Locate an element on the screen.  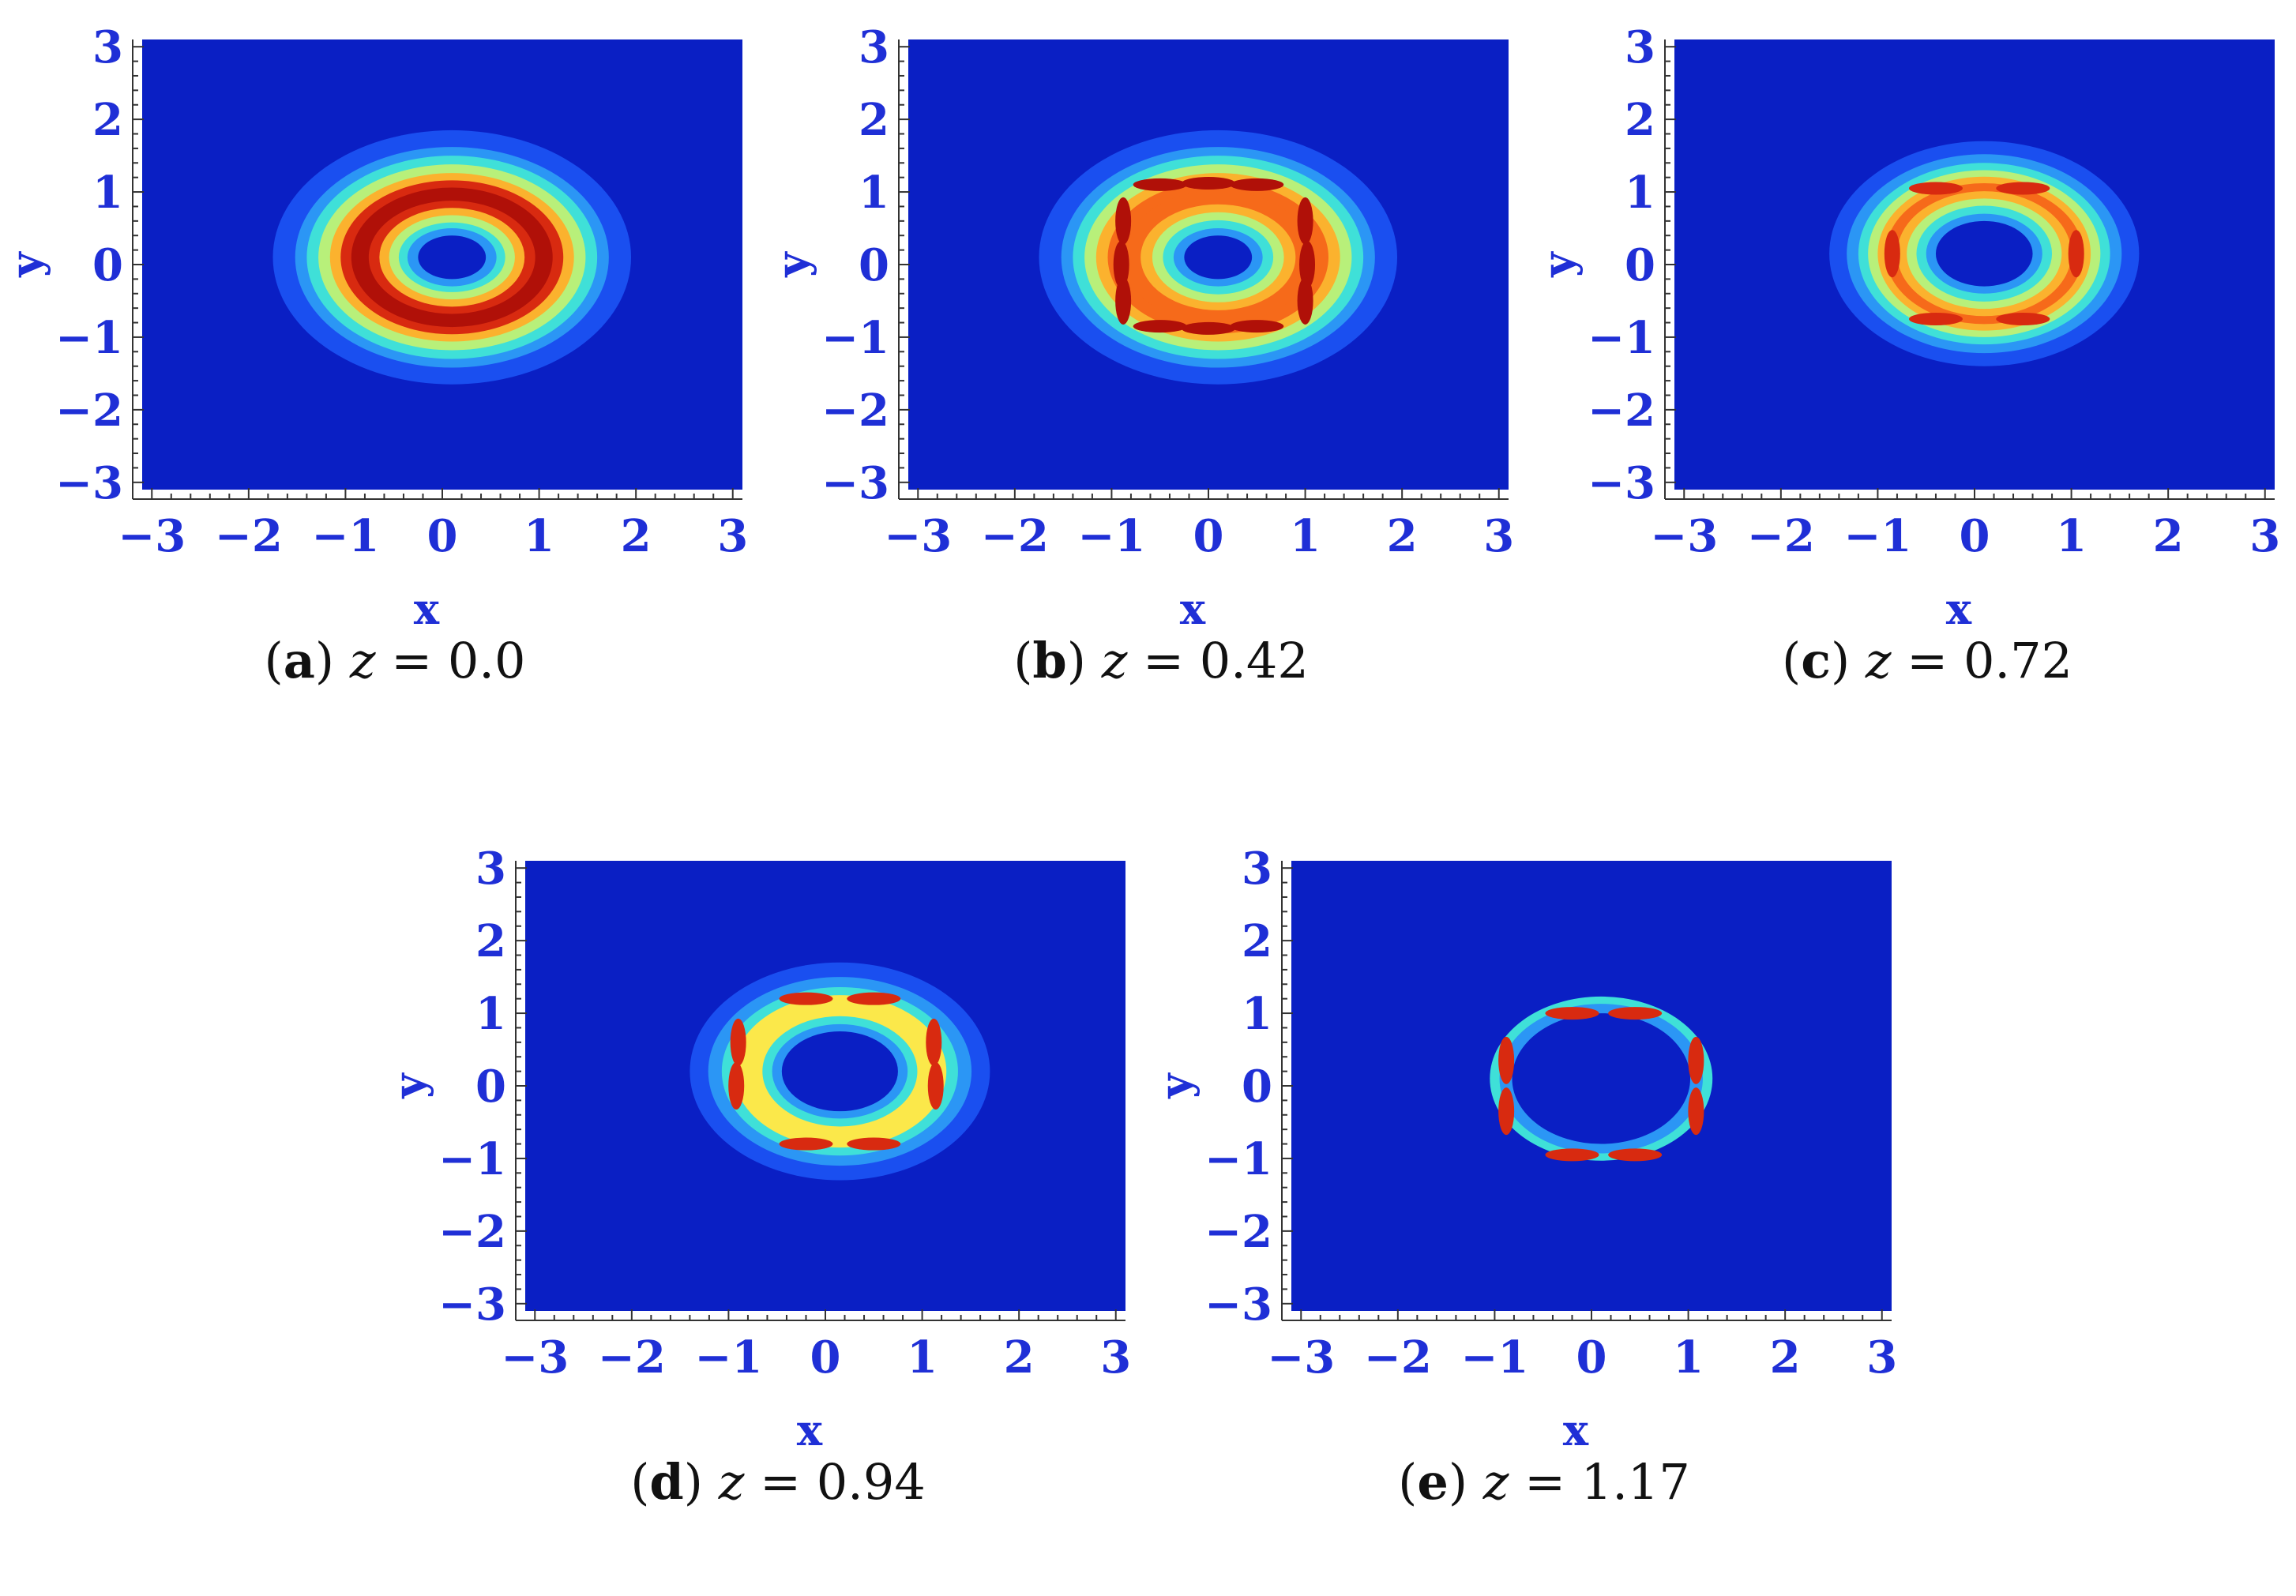
y-tick-label-d: 0 is located at coordinates (491, 1087).